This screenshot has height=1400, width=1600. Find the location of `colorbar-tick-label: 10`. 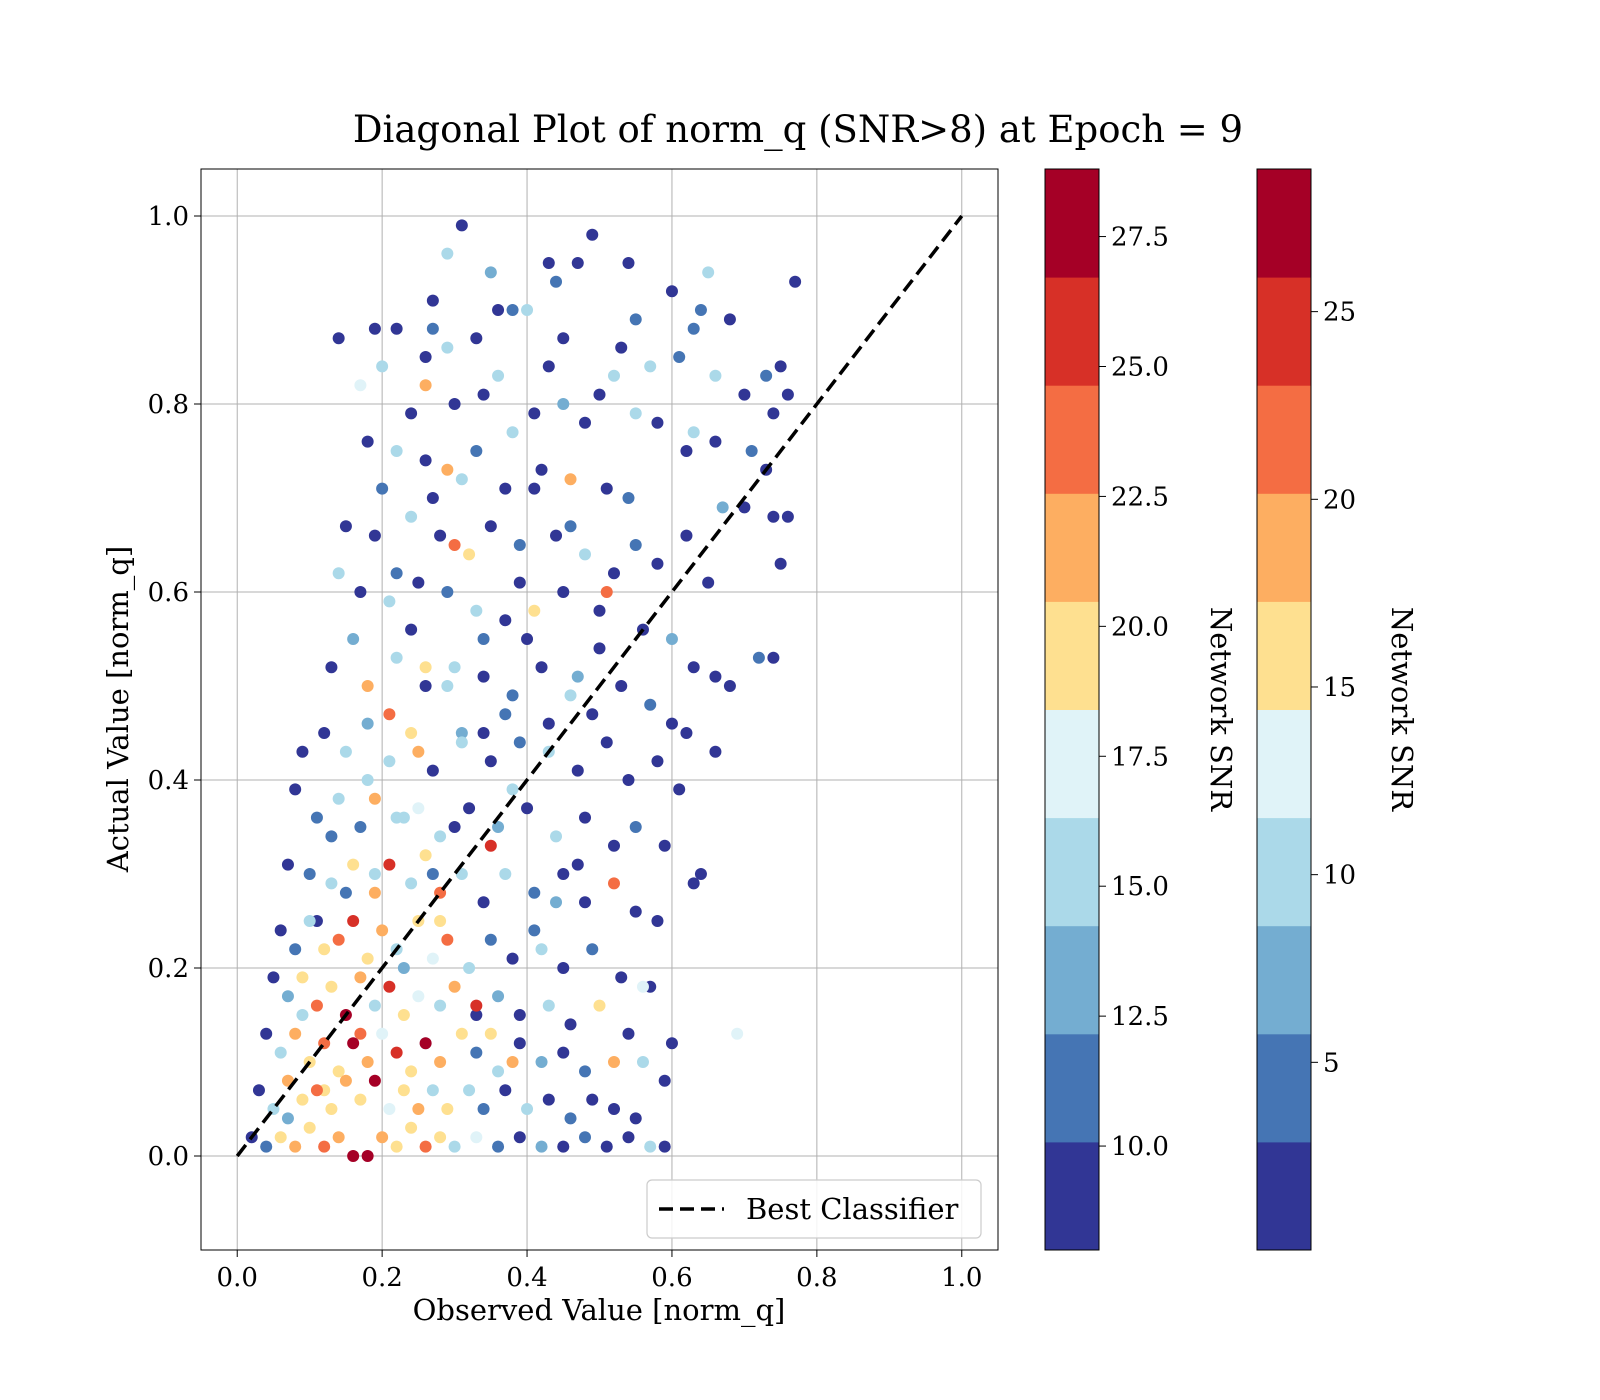

colorbar-tick-label: 10 is located at coordinates (1339, 876).